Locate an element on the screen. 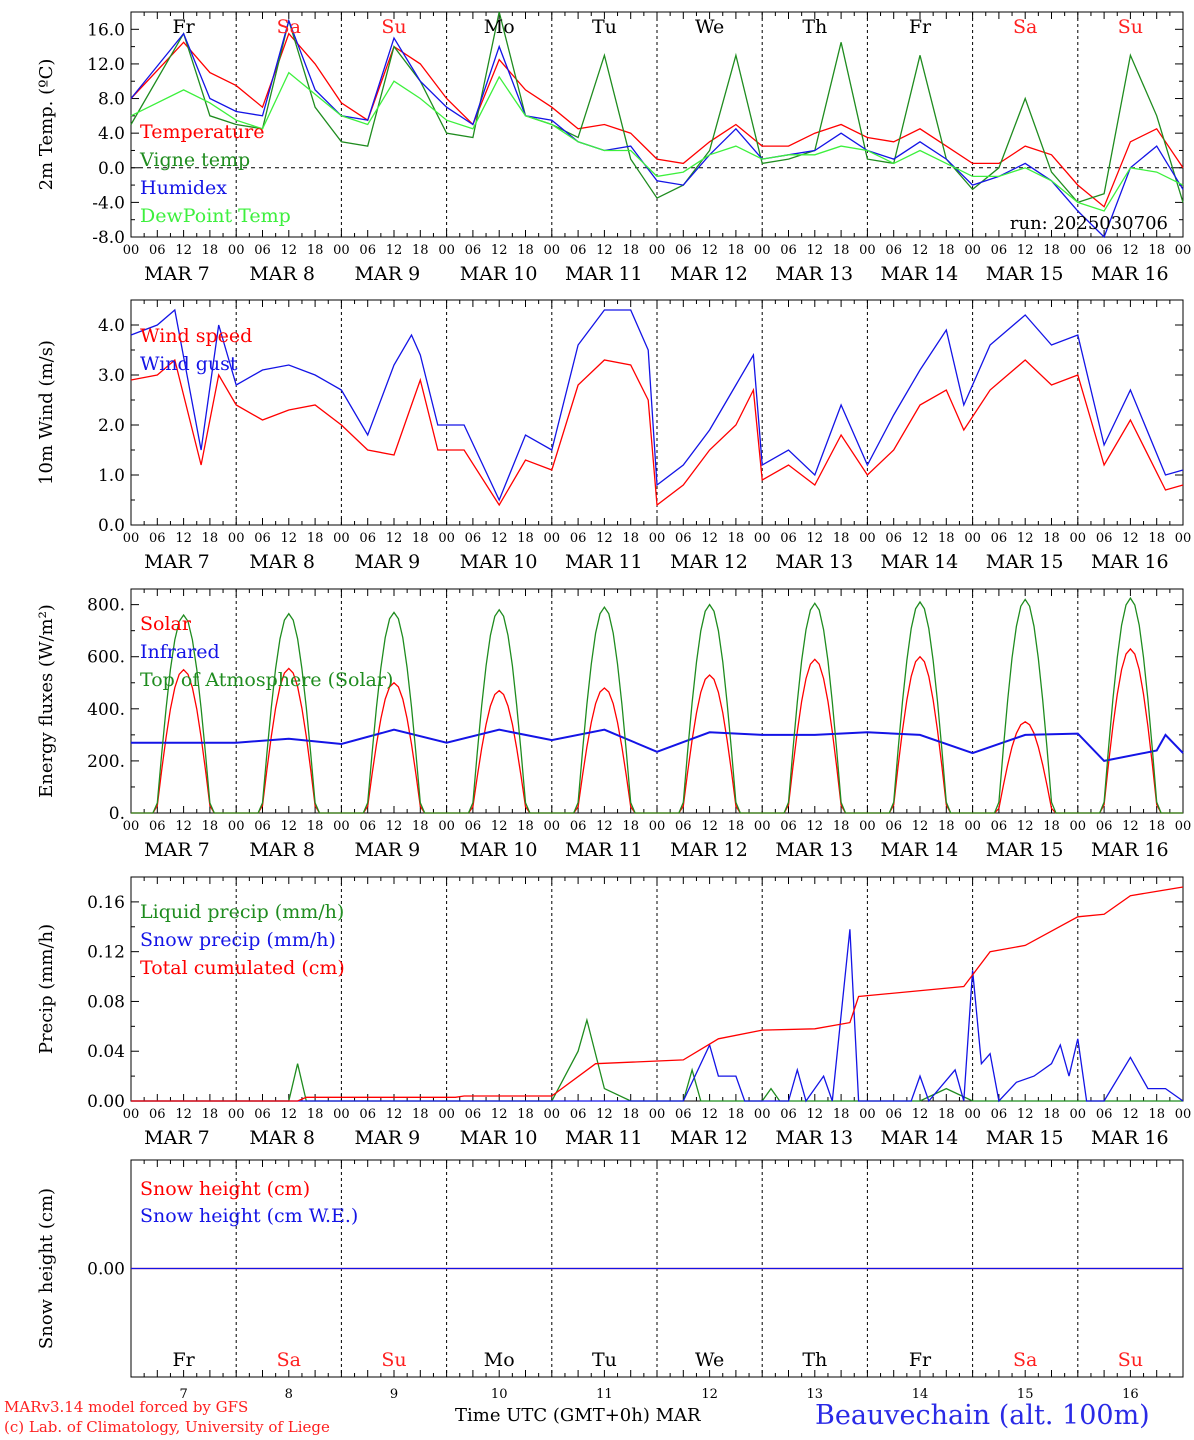 Image resolution: width=1194 pixels, height=1440 pixels. legend-entry: Wind speed is located at coordinates (196, 336).